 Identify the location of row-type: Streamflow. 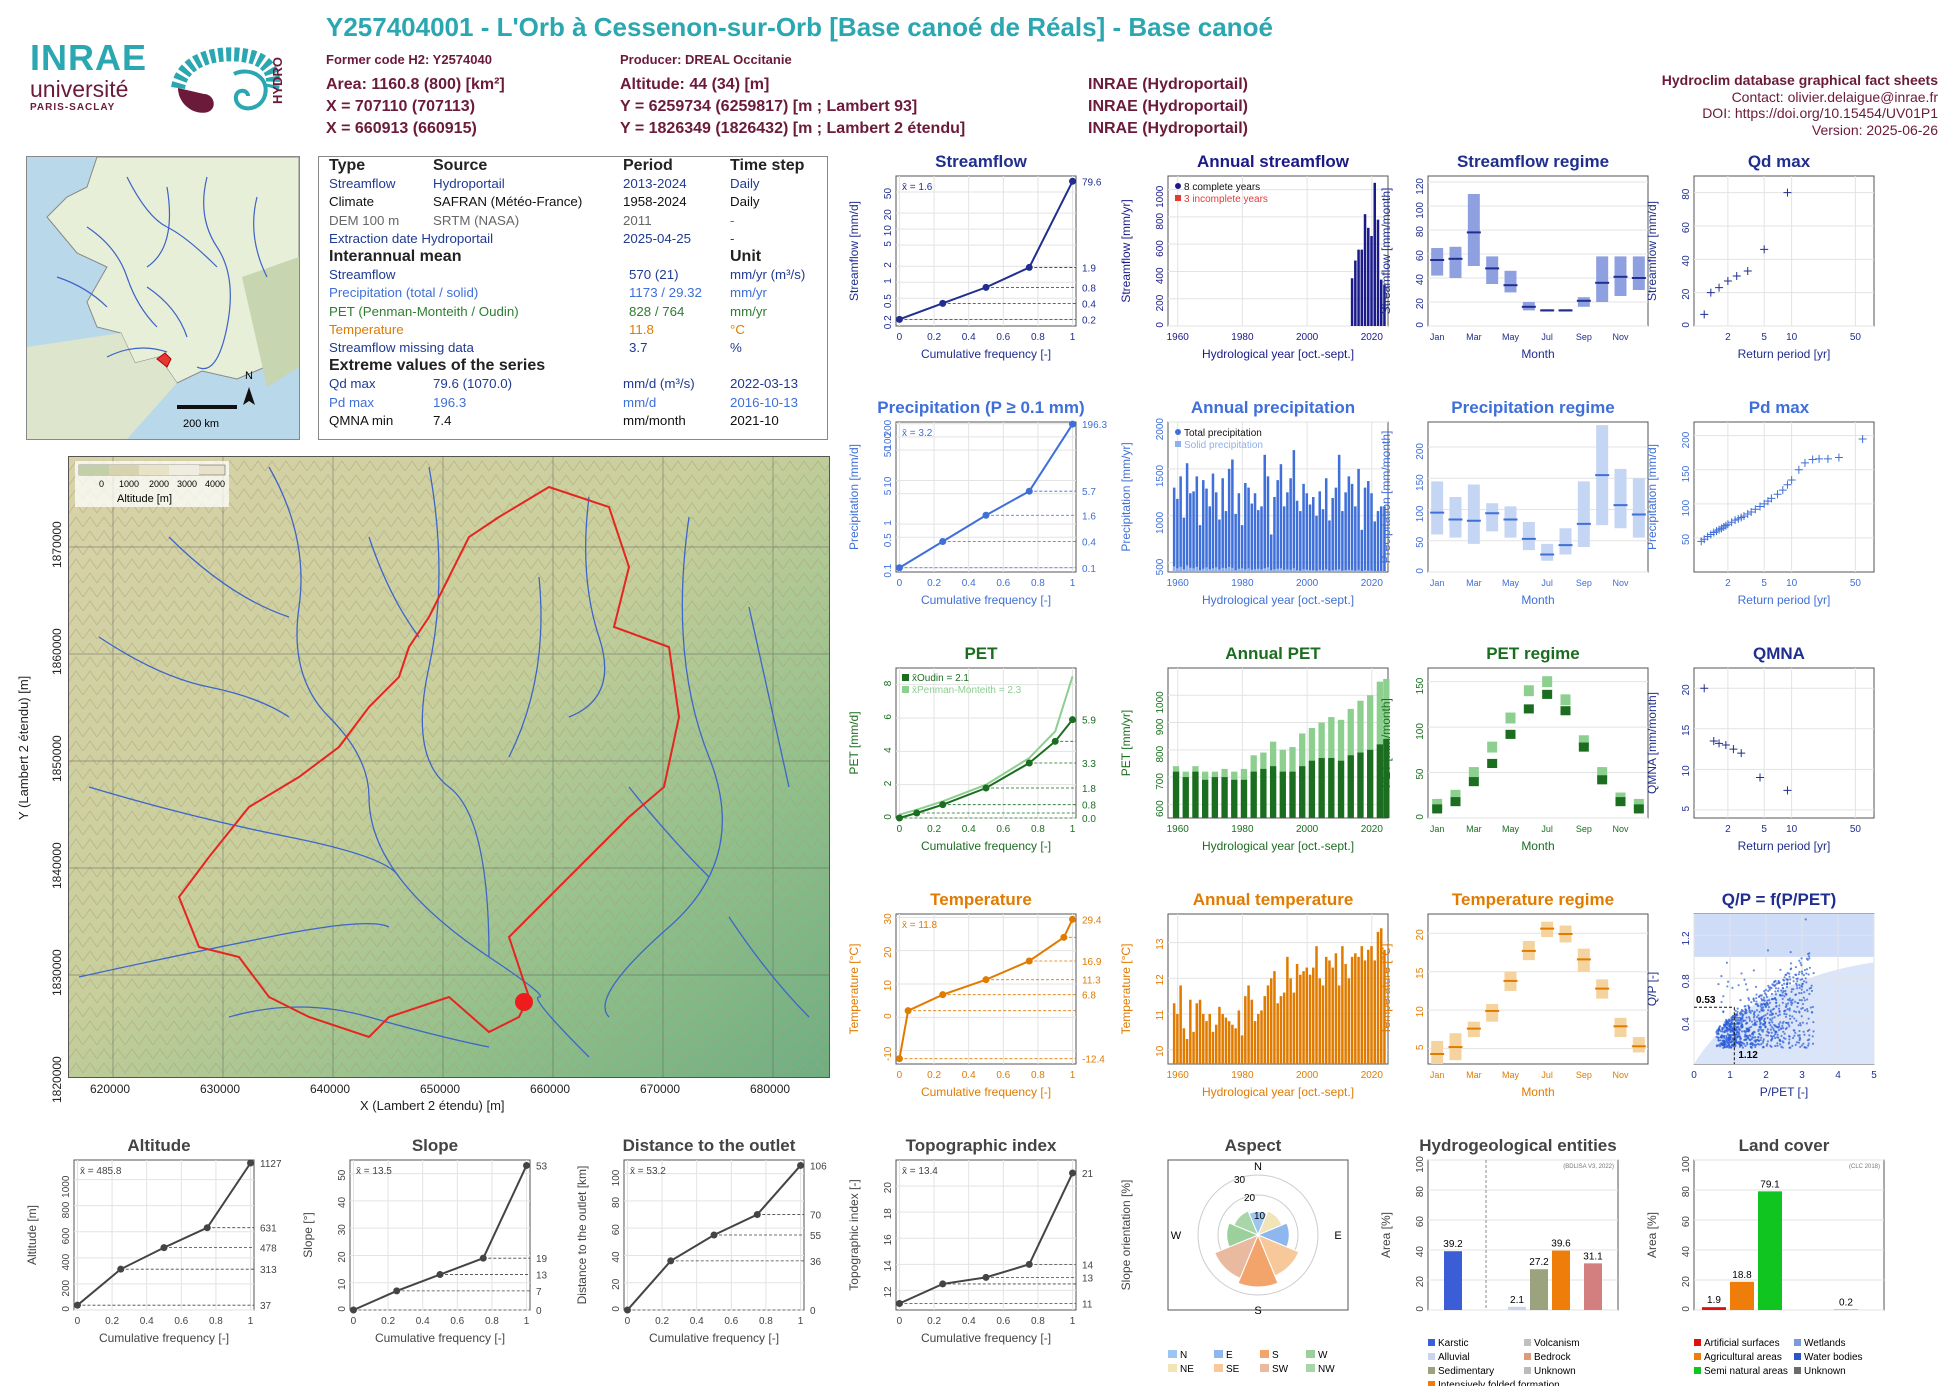
(362, 184).